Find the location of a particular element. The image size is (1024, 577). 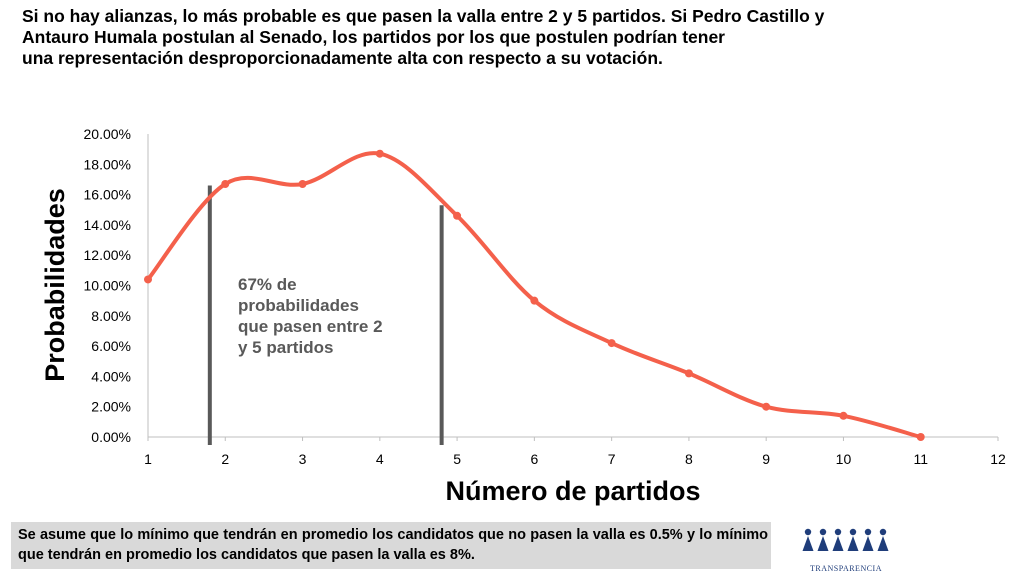

x-tick-label: 5 is located at coordinates (457, 459).